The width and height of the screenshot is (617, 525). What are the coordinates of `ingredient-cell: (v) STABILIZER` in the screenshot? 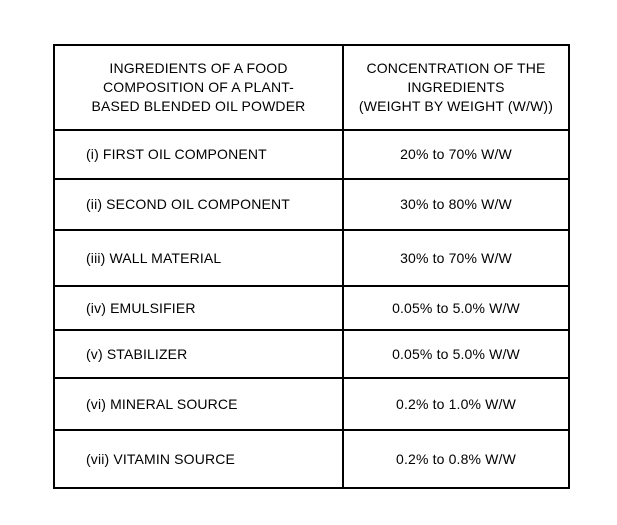 It's located at (199, 355).